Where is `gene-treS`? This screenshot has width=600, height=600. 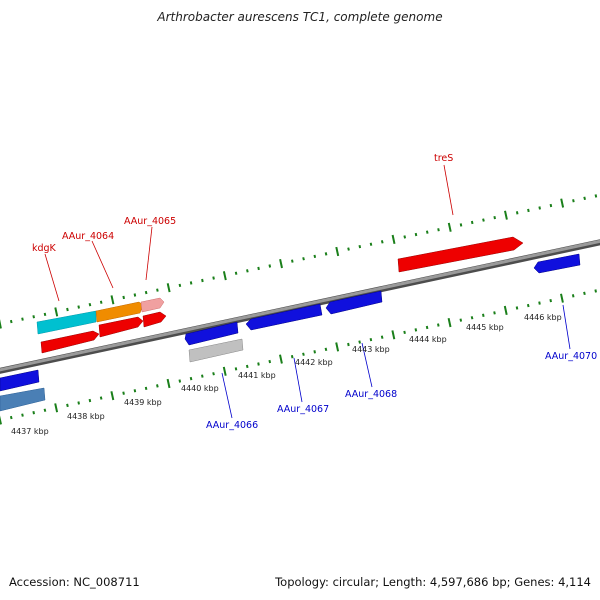
gene-treS is located at coordinates (460, 254).